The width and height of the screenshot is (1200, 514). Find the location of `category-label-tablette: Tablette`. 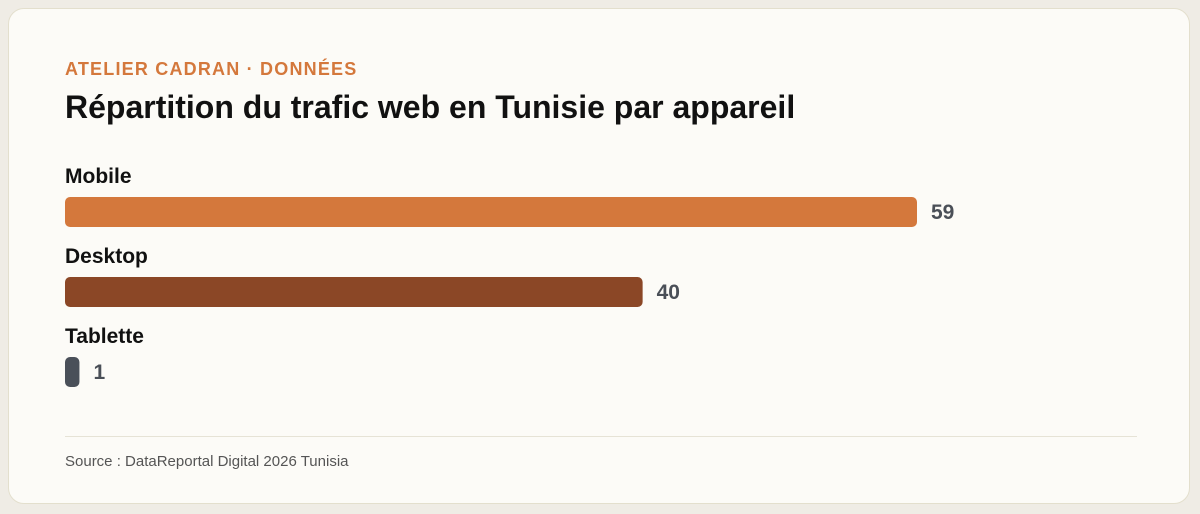

category-label-tablette: Tablette is located at coordinates (104, 336).